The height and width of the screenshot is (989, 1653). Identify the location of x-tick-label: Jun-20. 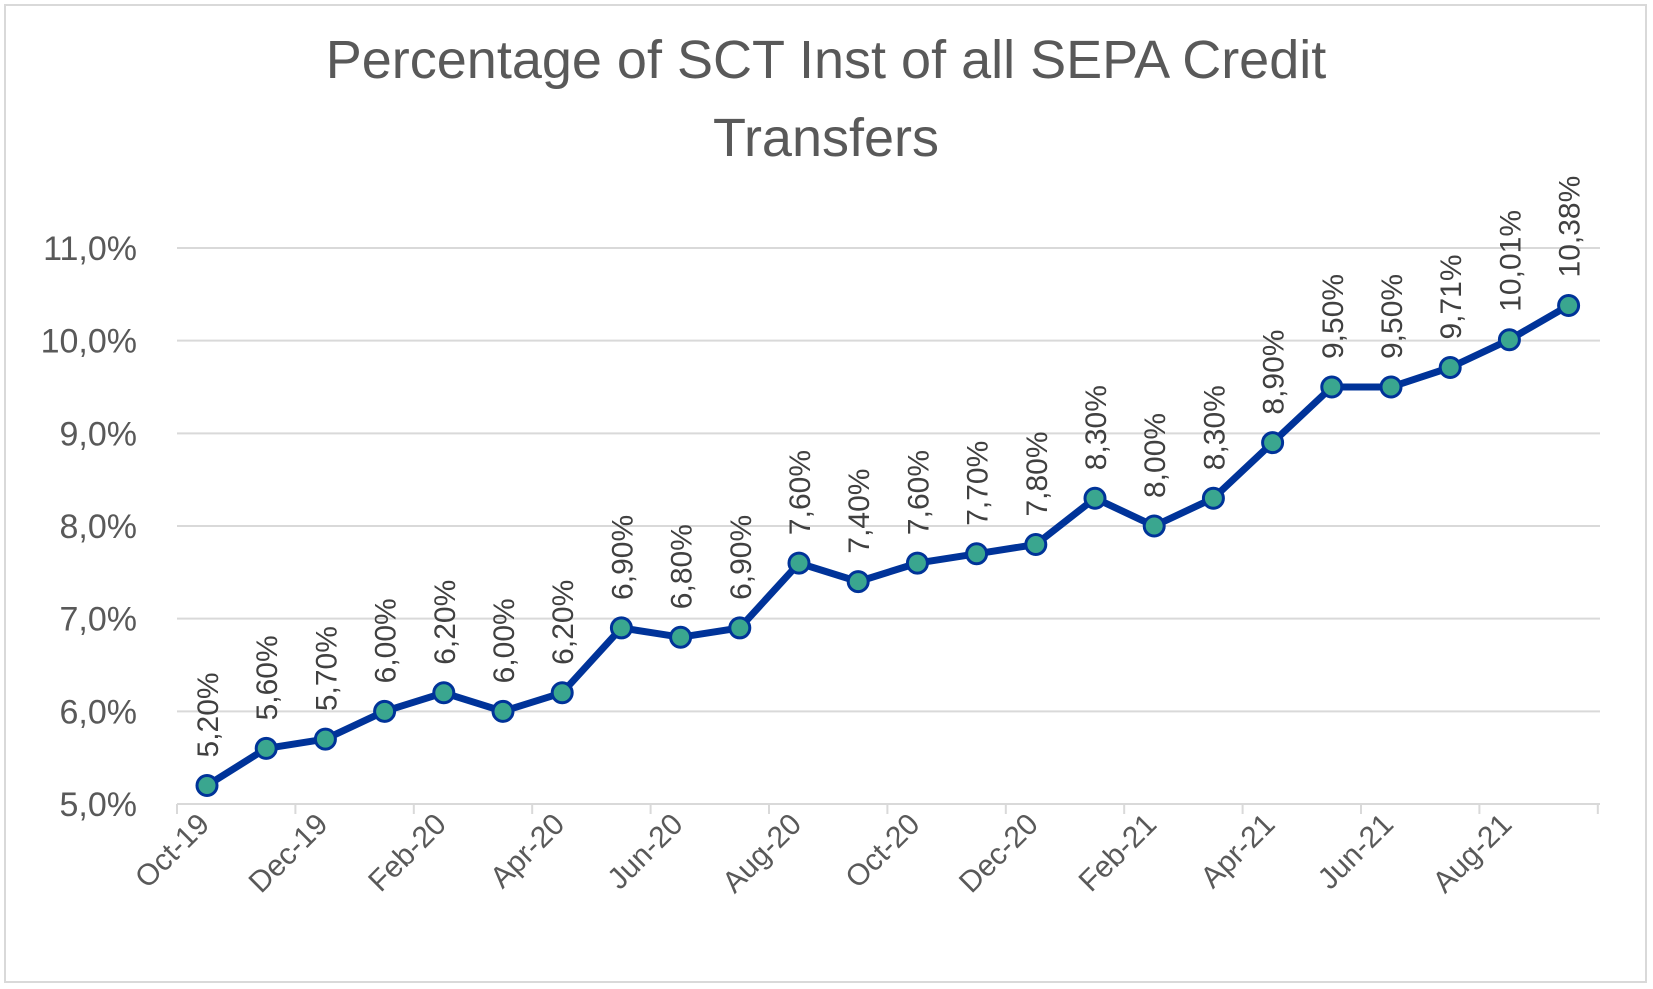
(645, 852).